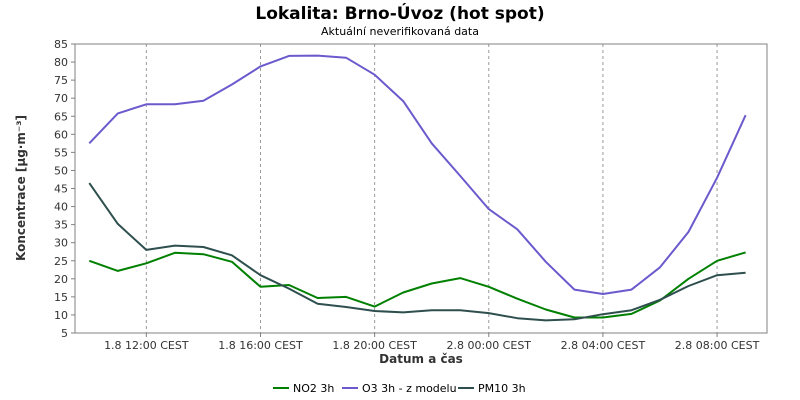 This screenshot has width=800, height=400. What do you see at coordinates (409, 388) in the screenshot?
I see `legend-label: O3 3h - z modelu` at bounding box center [409, 388].